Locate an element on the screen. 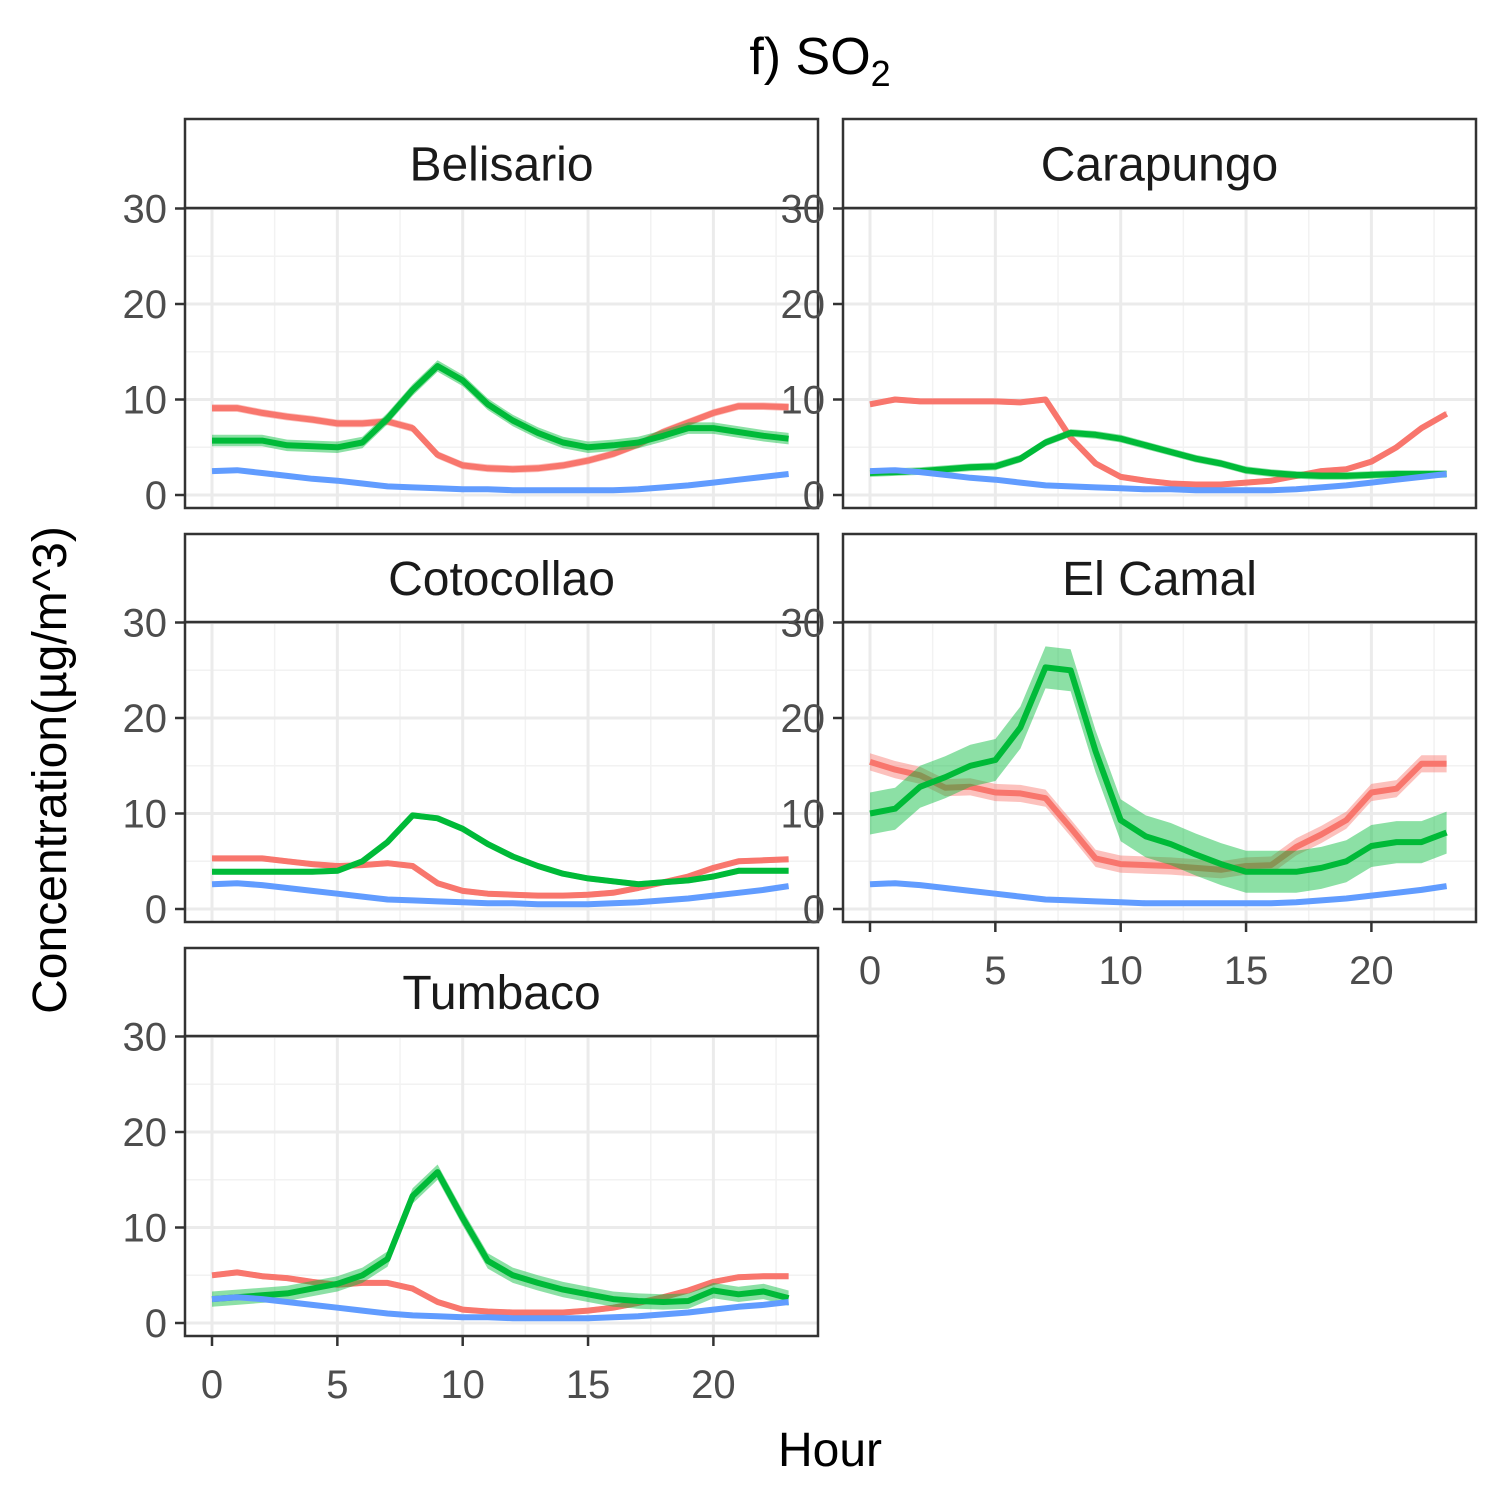  facet-strip-label: El Camal is located at coordinates (1159, 579).